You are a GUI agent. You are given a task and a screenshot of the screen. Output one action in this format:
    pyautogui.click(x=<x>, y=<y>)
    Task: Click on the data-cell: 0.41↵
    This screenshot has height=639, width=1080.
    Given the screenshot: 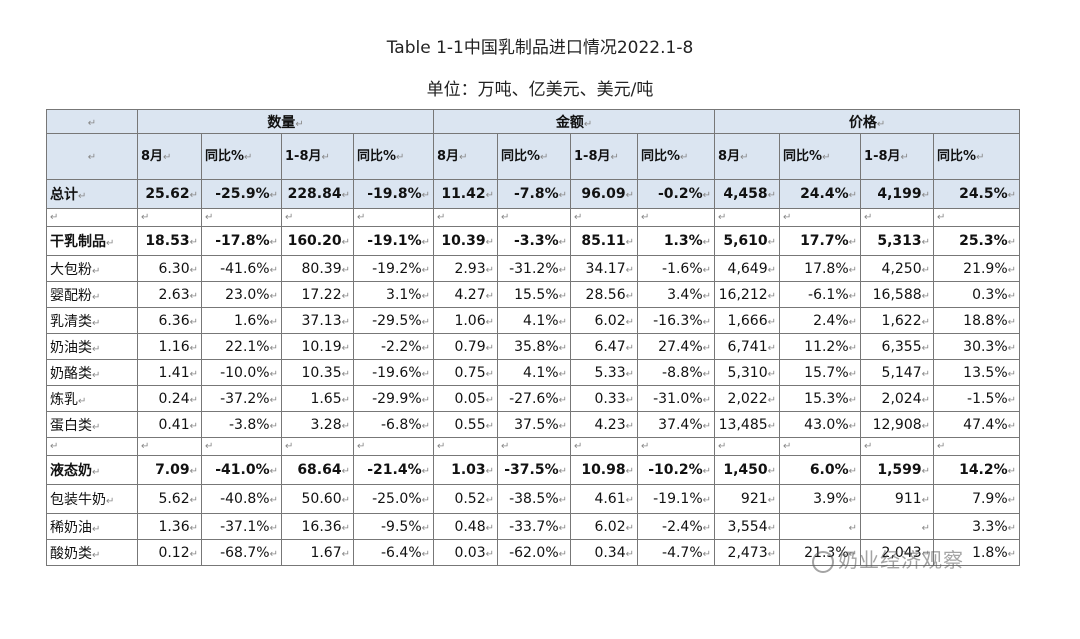 What is the action you would take?
    pyautogui.click(x=169, y=424)
    